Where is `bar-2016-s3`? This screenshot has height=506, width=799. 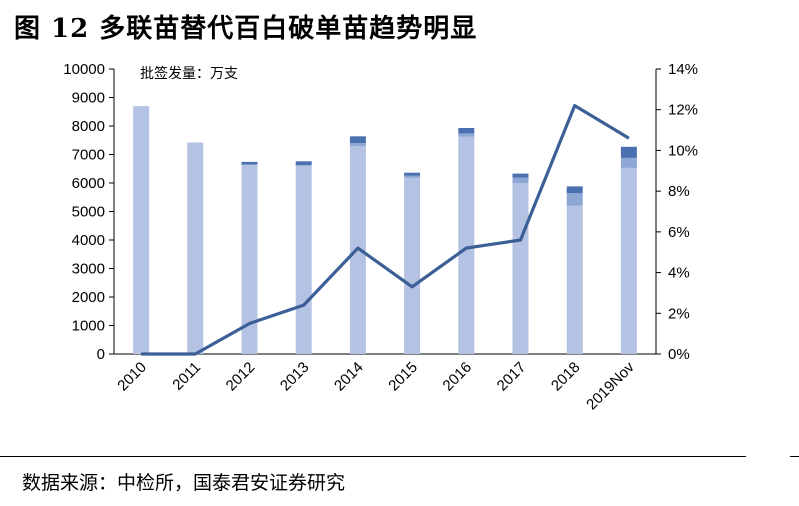 bar-2016-s3 is located at coordinates (466, 131).